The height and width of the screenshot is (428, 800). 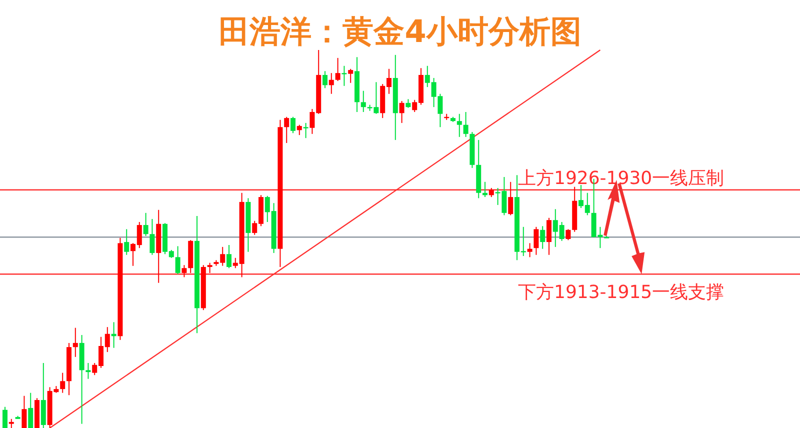 What do you see at coordinates (621, 293) in the screenshot?
I see `ref-line-label: 下方1913-1915一线支撑` at bounding box center [621, 293].